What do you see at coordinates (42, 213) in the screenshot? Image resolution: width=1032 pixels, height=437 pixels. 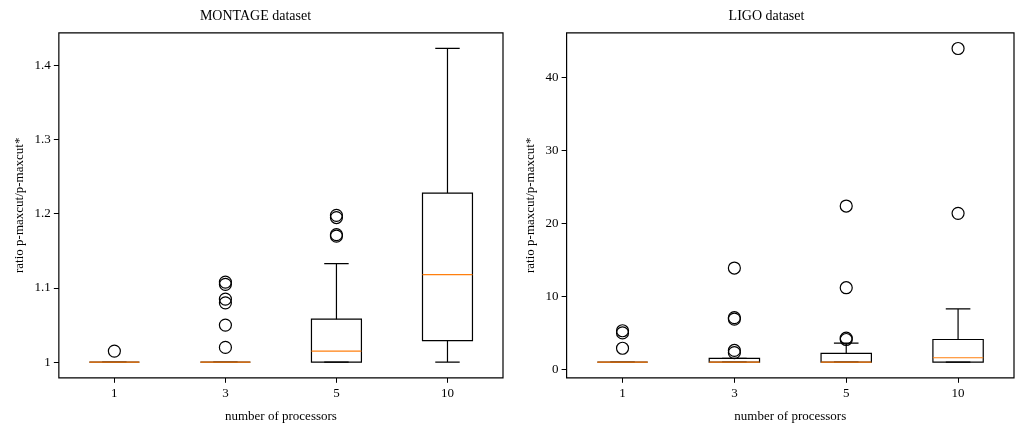 I see `y-tick-label: 1.2` at bounding box center [42, 213].